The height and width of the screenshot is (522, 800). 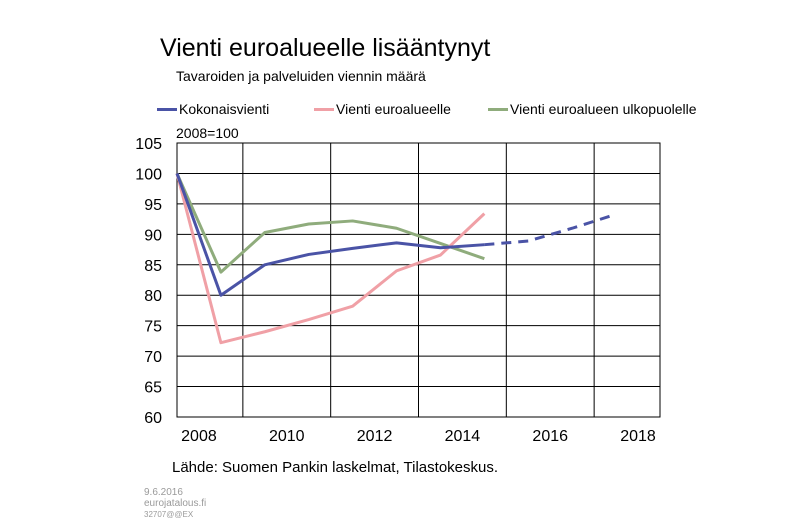 I want to click on footer-code: 32707@@EX, so click(x=169, y=514).